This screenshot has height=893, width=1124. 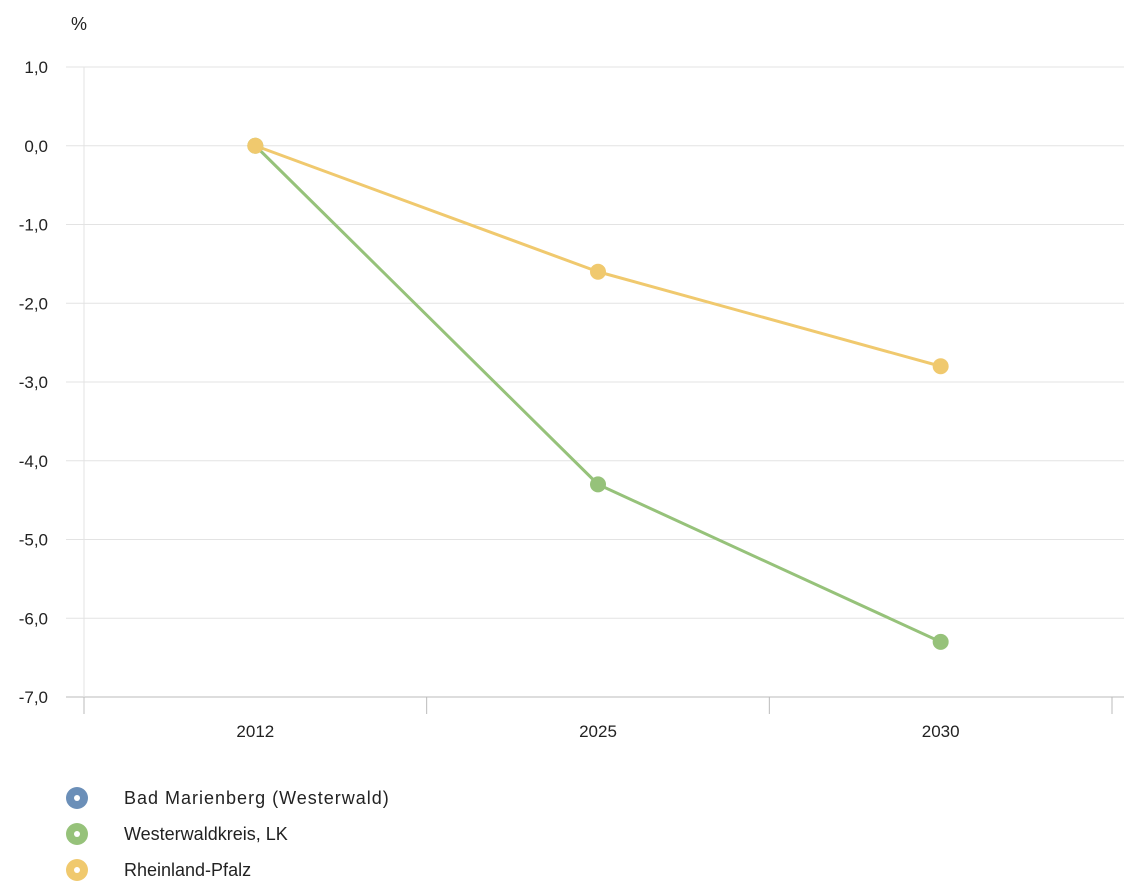 I want to click on y-axis-tick-labels: 1,0 0,0 -1,0 -2,0 -3,0 -4,0 -5,0 -6,0 -7,0, so click(x=33, y=382).